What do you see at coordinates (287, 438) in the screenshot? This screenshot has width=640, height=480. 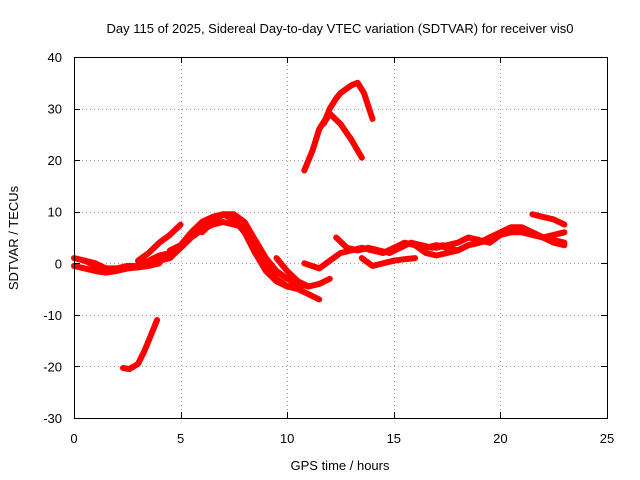 I see `x-tick-label: 10` at bounding box center [287, 438].